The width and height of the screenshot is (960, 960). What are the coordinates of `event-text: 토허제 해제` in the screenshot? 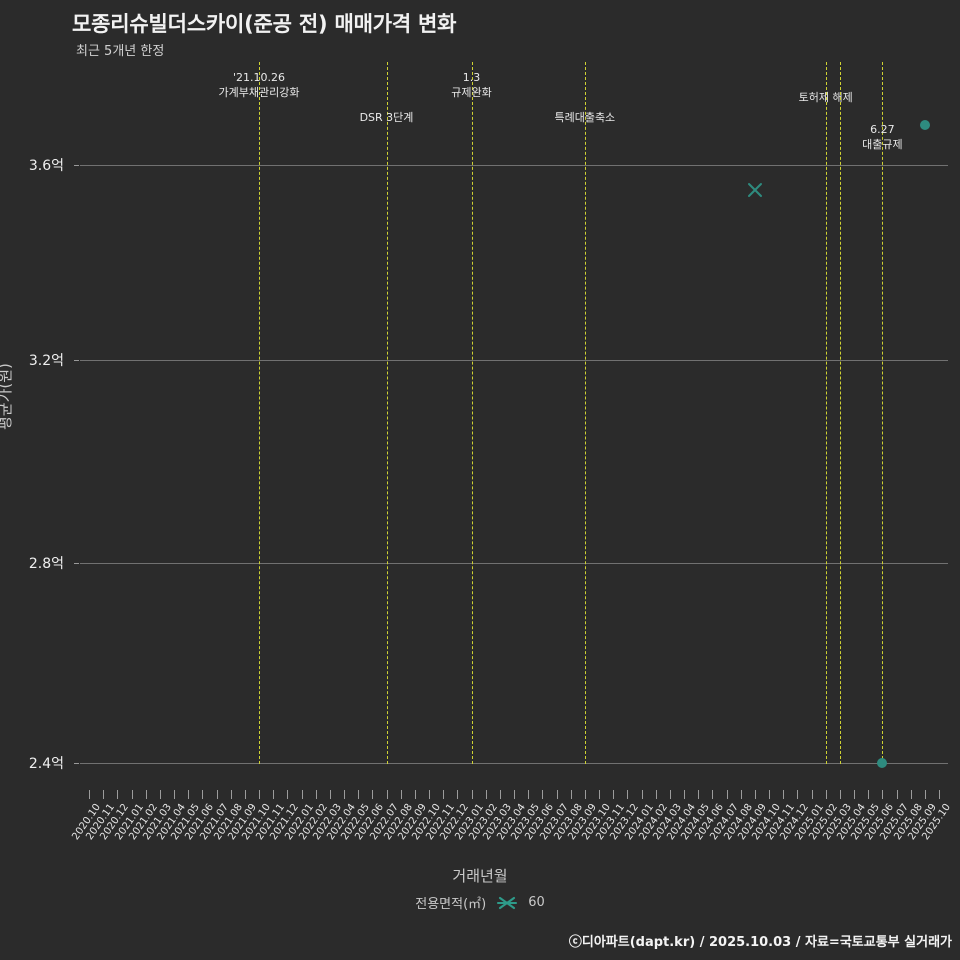 It's located at (825, 97).